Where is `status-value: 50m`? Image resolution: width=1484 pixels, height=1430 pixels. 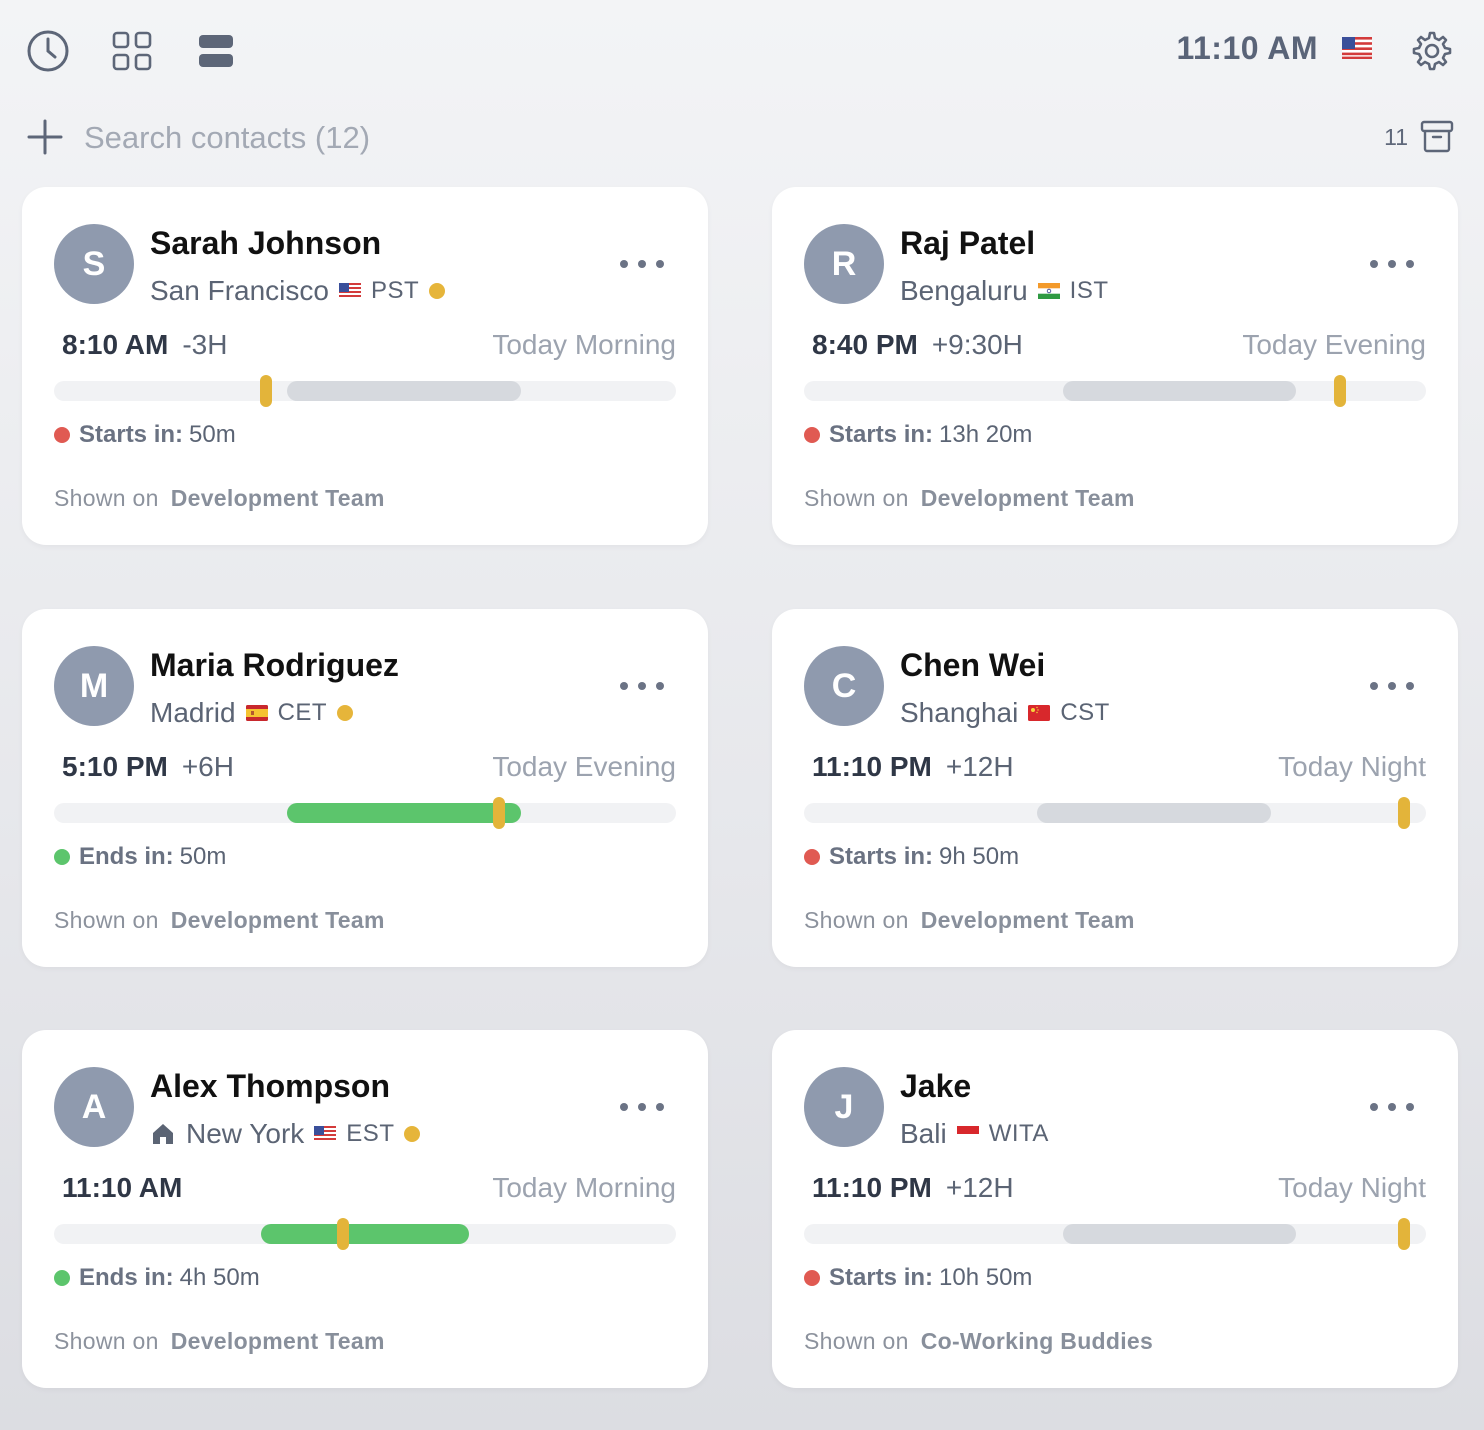
status-value: 50m is located at coordinates (203, 856).